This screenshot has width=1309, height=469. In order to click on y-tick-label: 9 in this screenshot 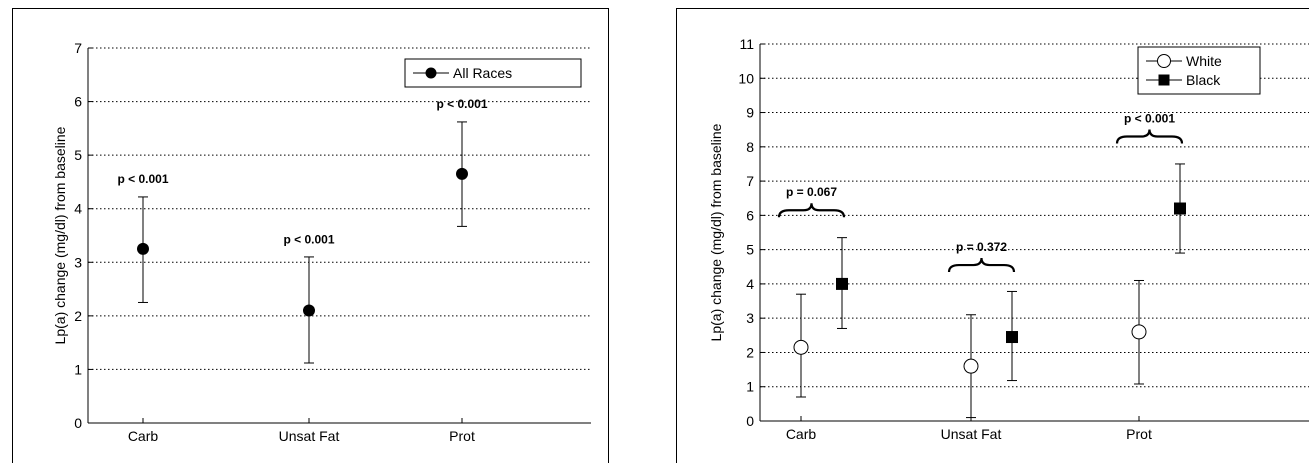, I will do `click(750, 113)`.